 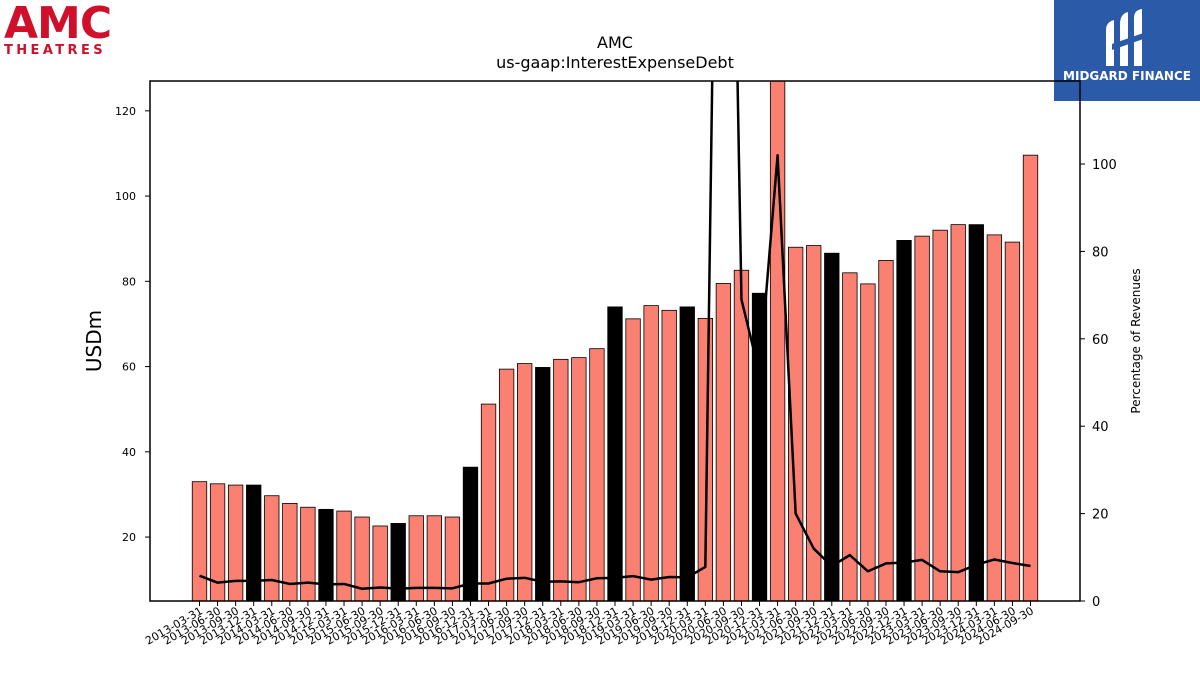 I want to click on y-axis-label: USDm, so click(x=94, y=341).